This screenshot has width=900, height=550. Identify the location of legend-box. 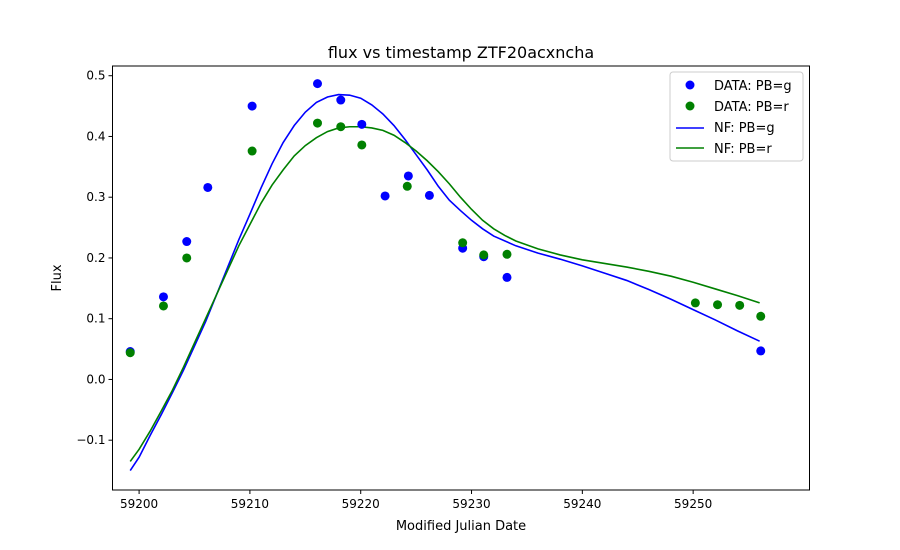
(736, 116).